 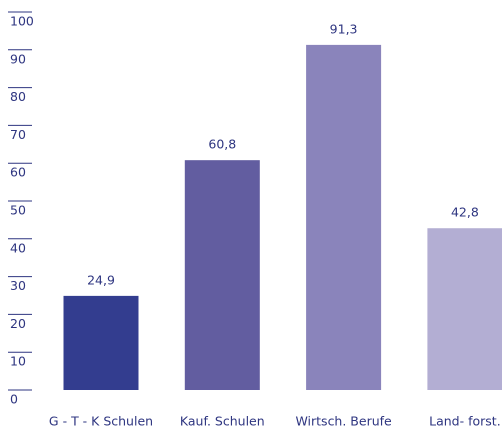 What do you see at coordinates (18, 247) in the screenshot?
I see `y-tick-label: 40` at bounding box center [18, 247].